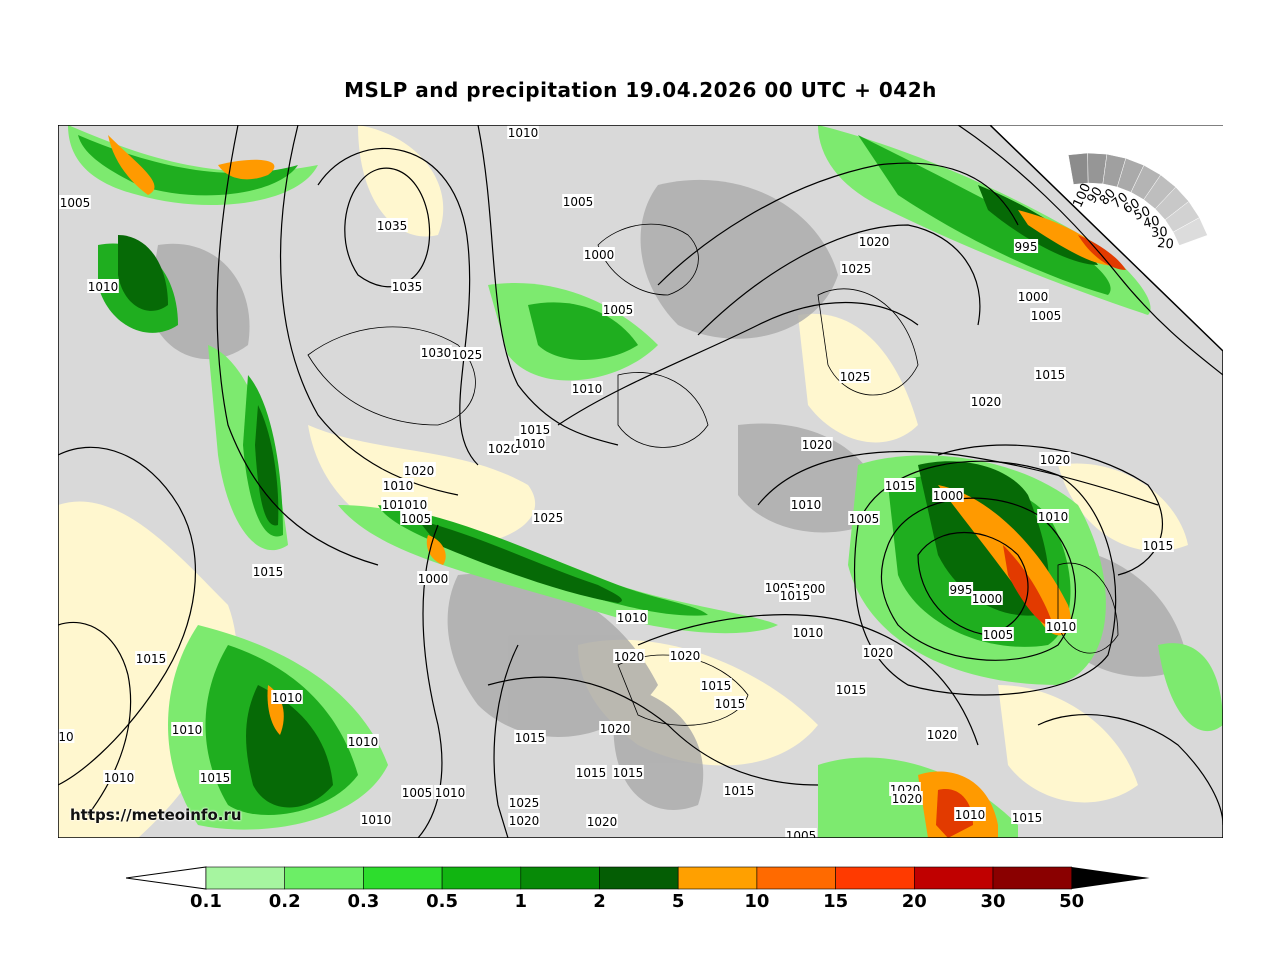  What do you see at coordinates (1190, 231) in the screenshot?
I see `cloud-scale-segment` at bounding box center [1190, 231].